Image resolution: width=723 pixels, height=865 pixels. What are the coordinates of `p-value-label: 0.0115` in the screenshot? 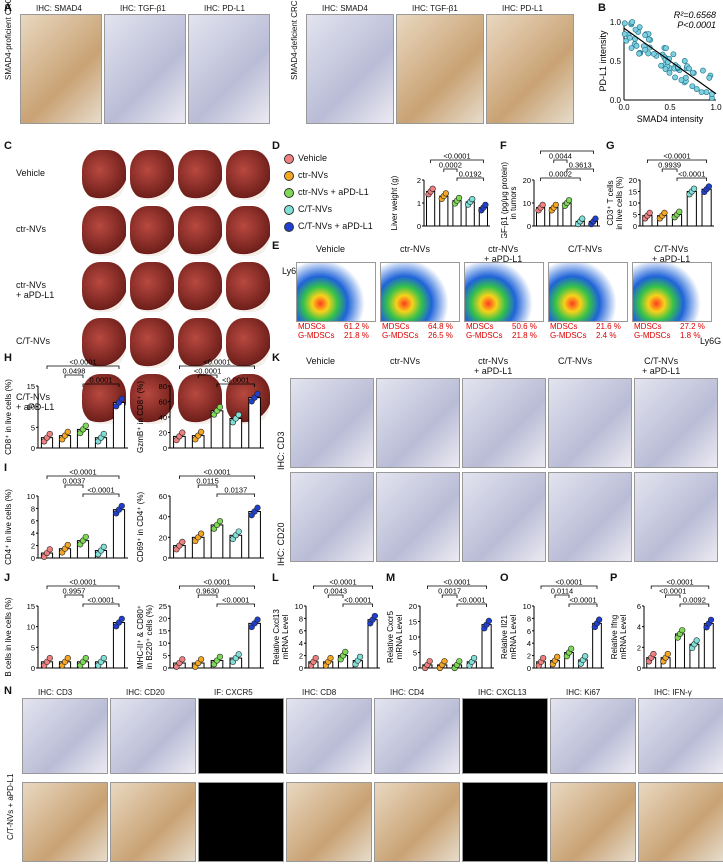 It's located at (207, 481).